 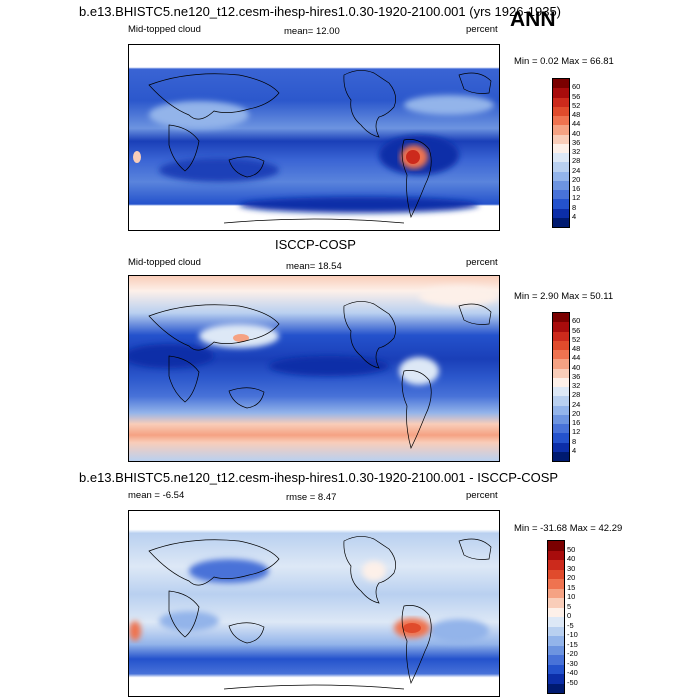 I want to click on panel-3-colorbar-labels: 50 40 30 20 15 10 5 0 -5 -10 -15 -20 -30 -40 -50, so click(x=582, y=616).